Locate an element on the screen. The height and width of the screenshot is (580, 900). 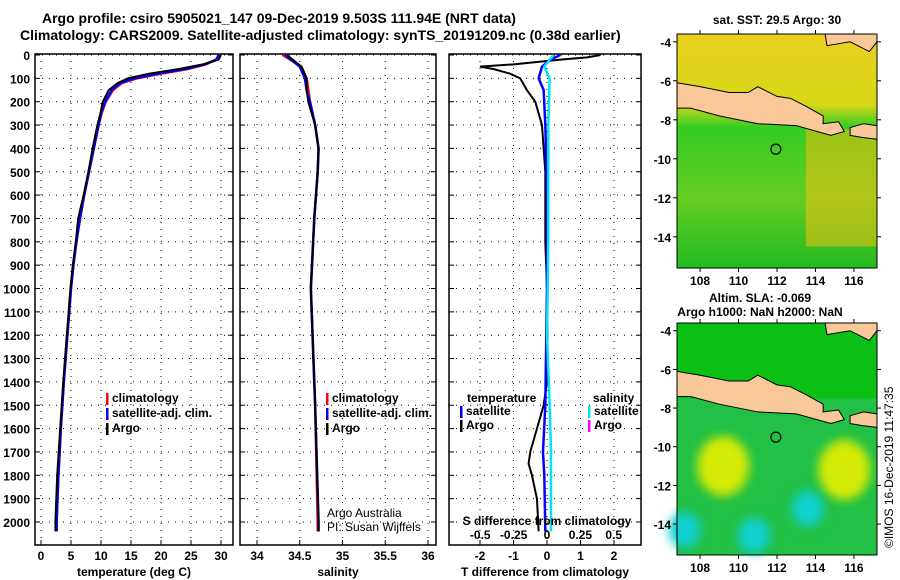
x-tick-label: 5 is located at coordinates (71, 556).